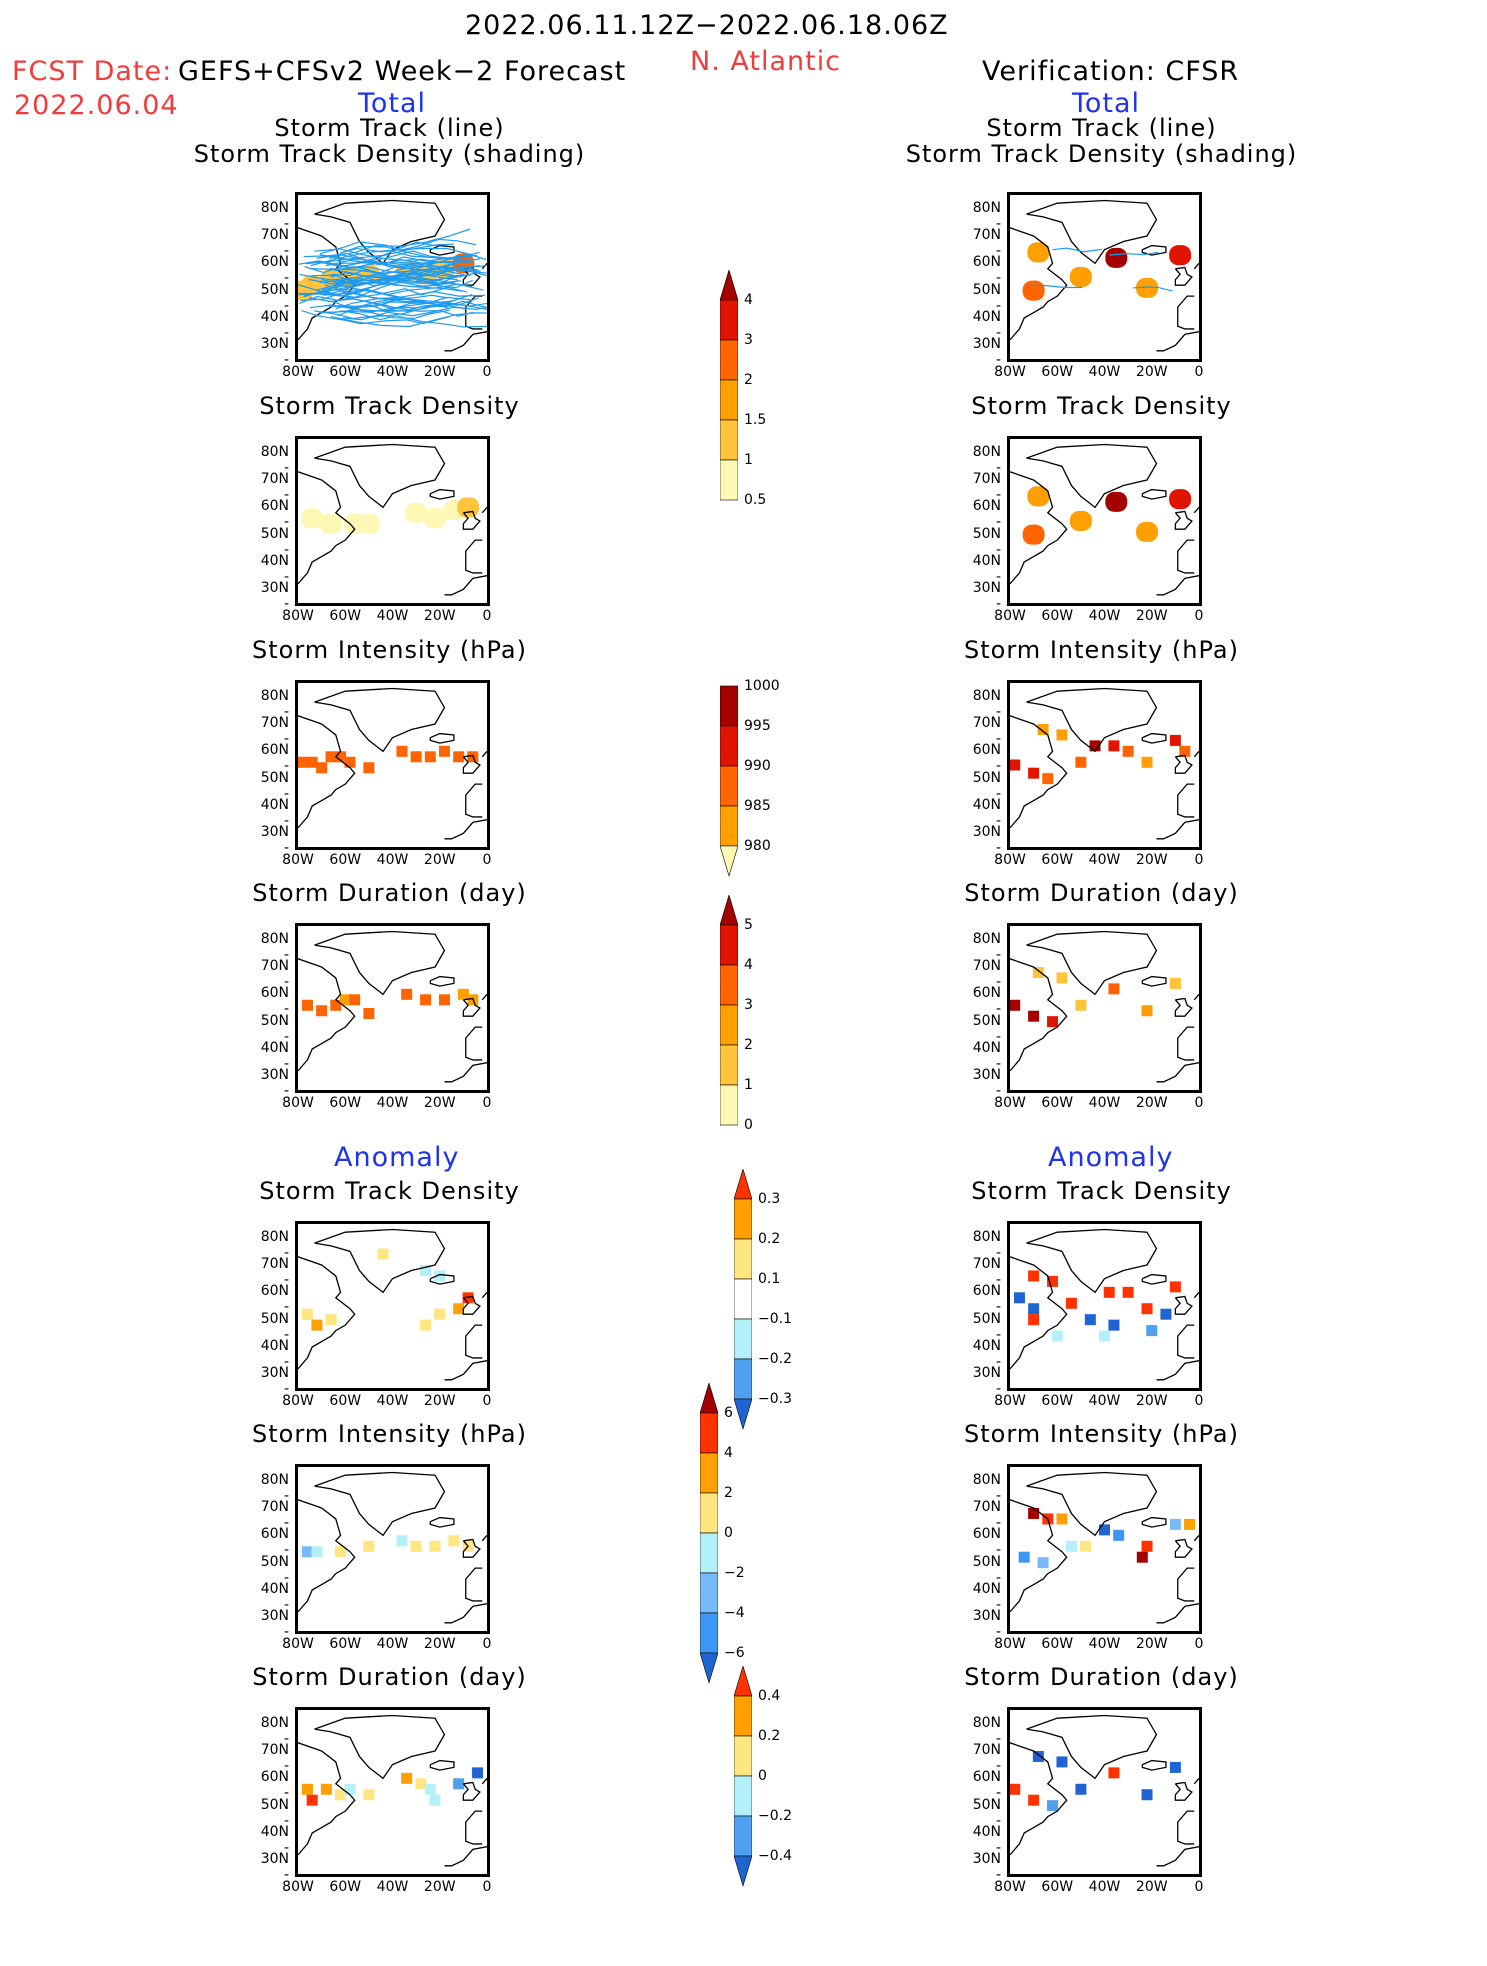 The image size is (1487, 1966). What do you see at coordinates (1101, 406) in the screenshot?
I see `vf-std-title: Storm Track Density` at bounding box center [1101, 406].